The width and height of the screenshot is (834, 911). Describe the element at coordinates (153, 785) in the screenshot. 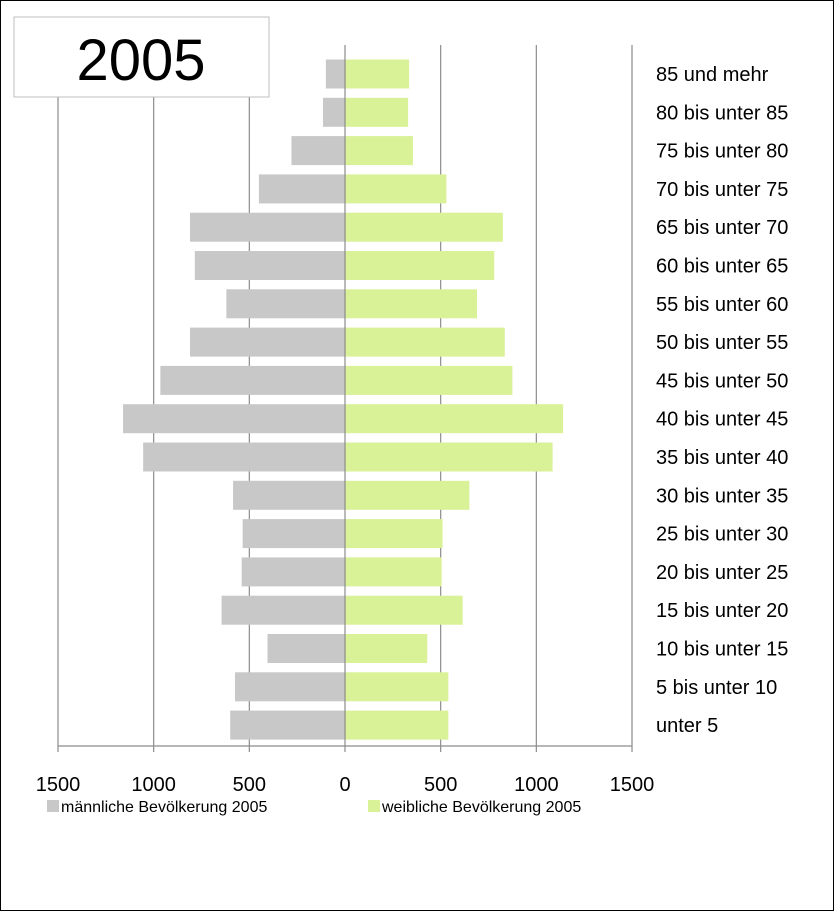

I see `x-tick-label-1: 1000` at that location.